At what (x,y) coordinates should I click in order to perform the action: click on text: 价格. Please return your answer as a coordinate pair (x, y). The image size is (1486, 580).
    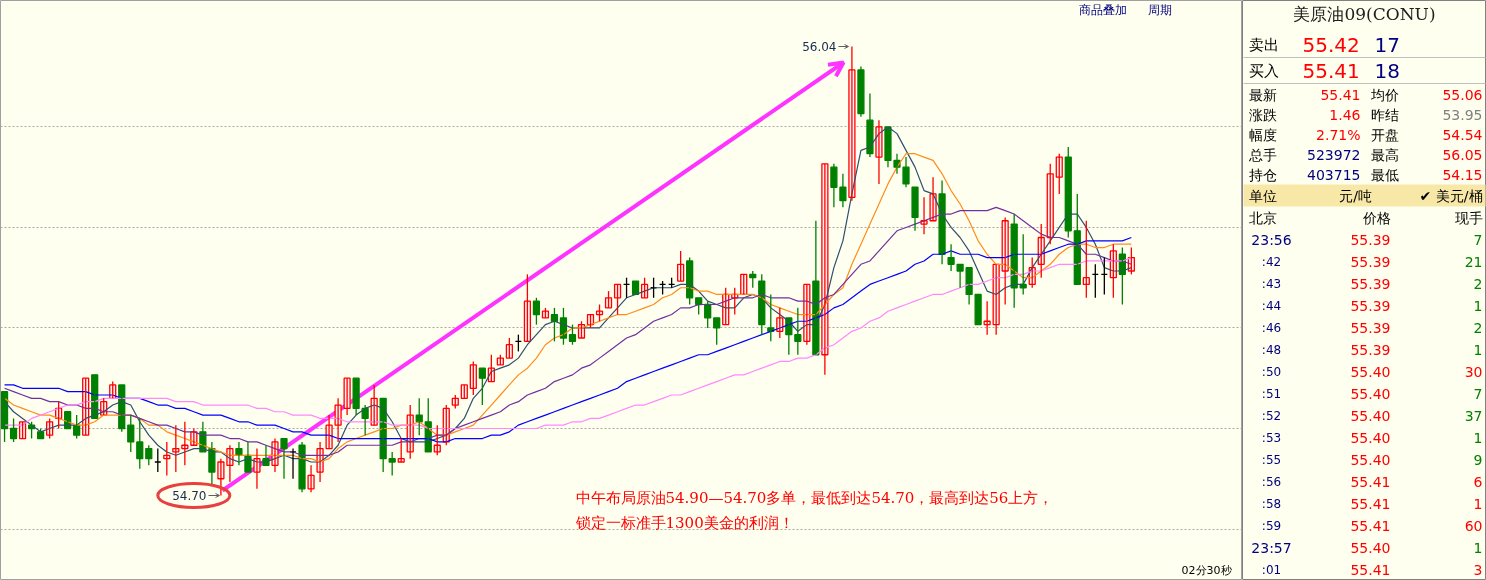
    Looking at the image, I should click on (1376, 217).